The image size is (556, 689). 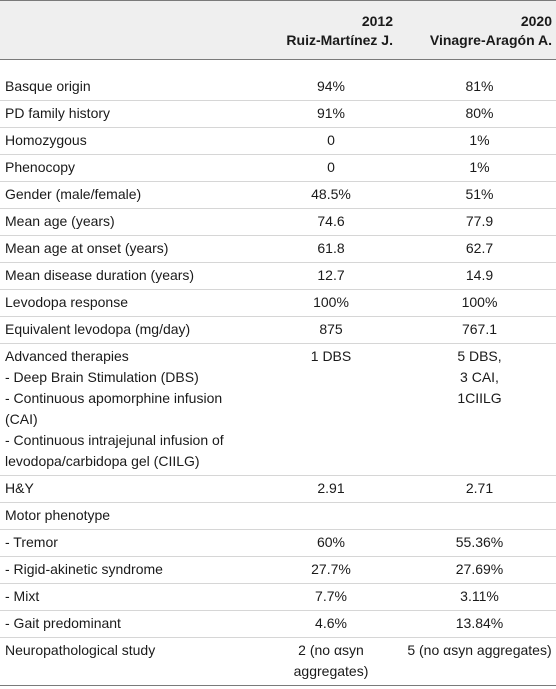 I want to click on value-2012, so click(x=331, y=515).